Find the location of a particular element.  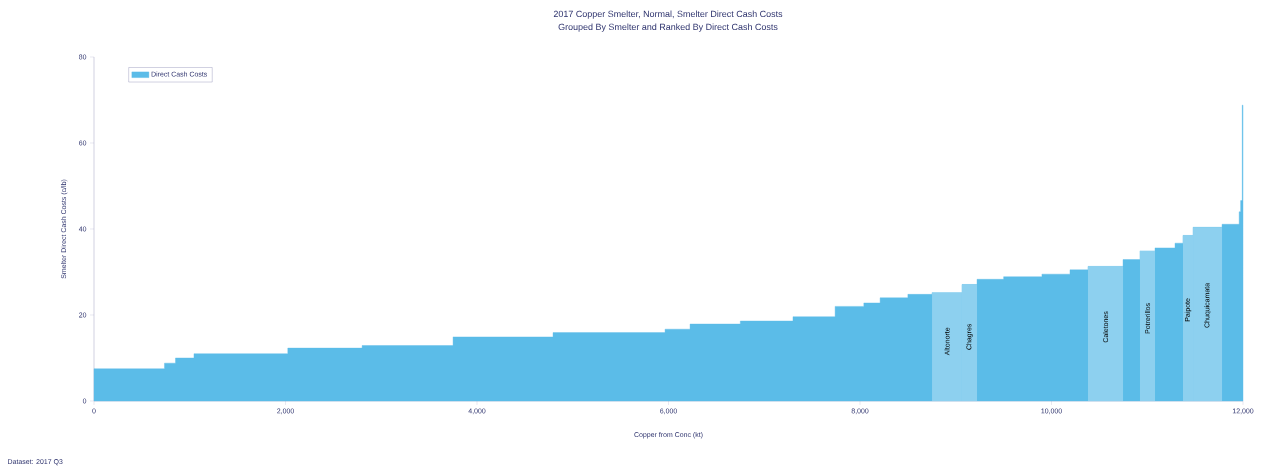

chart-subtitle: Grouped By Smelter and Ranked By Direct Cash Costs is located at coordinates (668, 27).